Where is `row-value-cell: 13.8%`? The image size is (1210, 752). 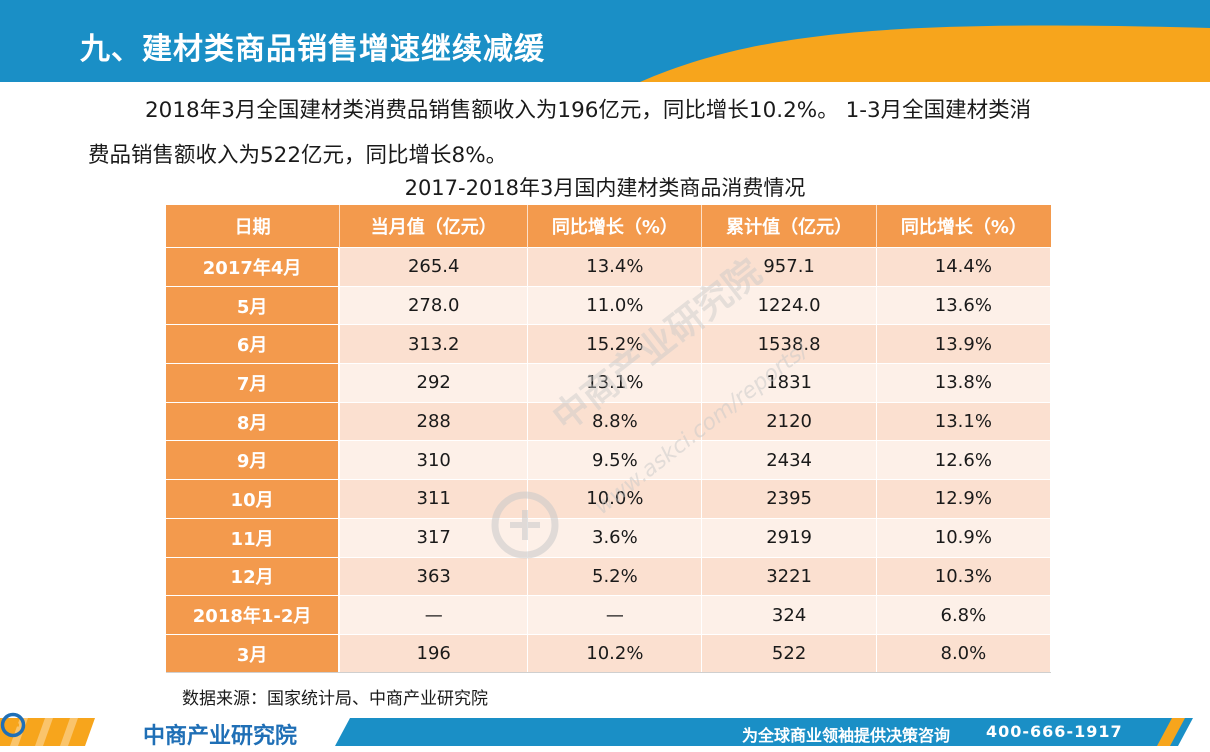 row-value-cell: 13.8% is located at coordinates (963, 383).